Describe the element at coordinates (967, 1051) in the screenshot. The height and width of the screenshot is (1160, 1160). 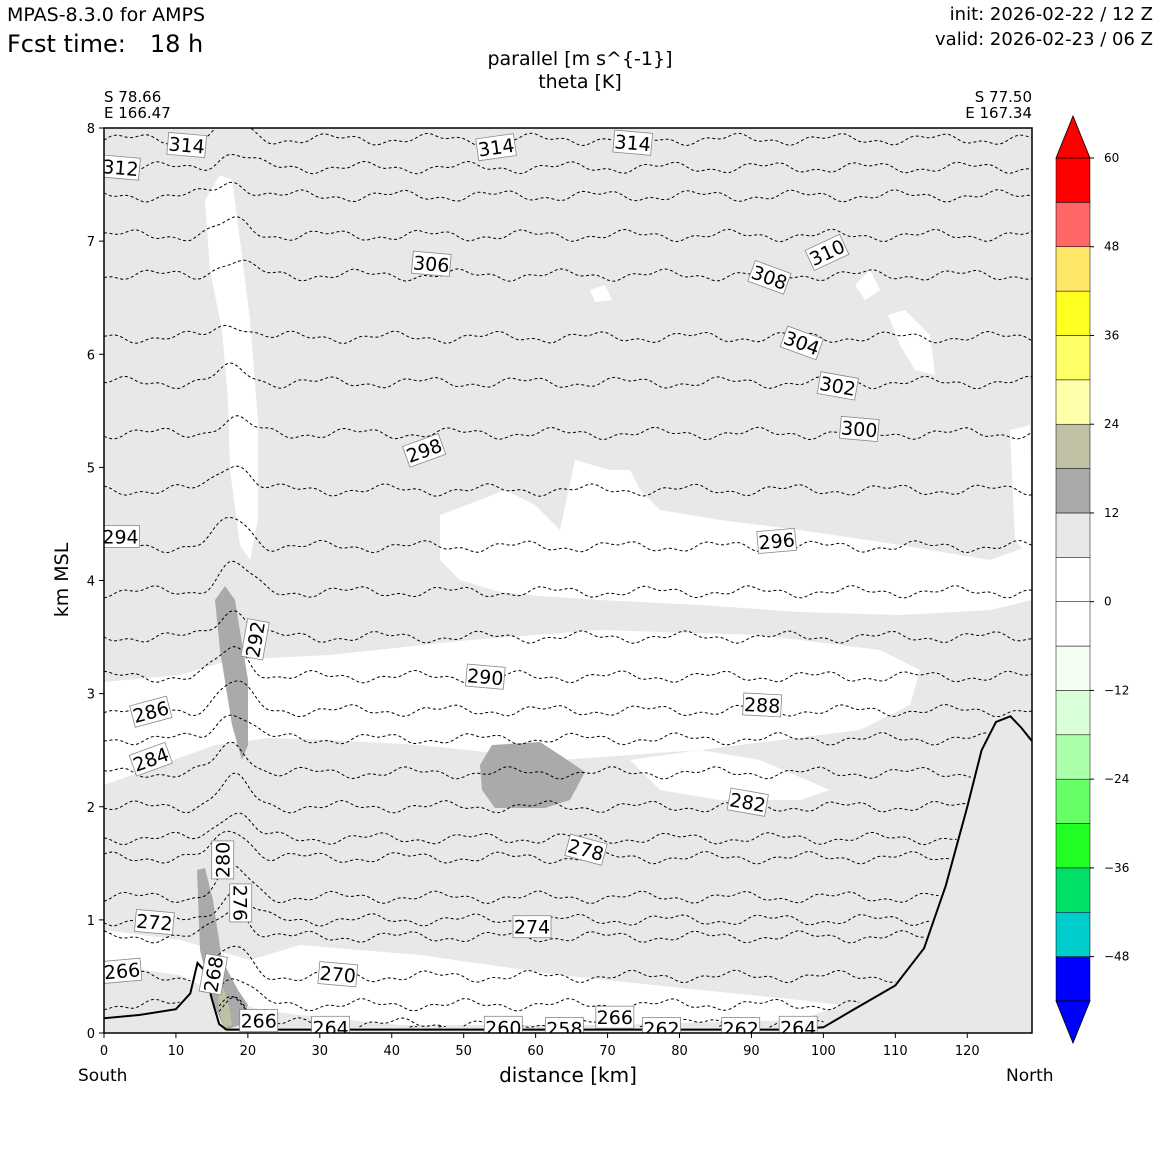
I see `x-tick-label: 120` at that location.